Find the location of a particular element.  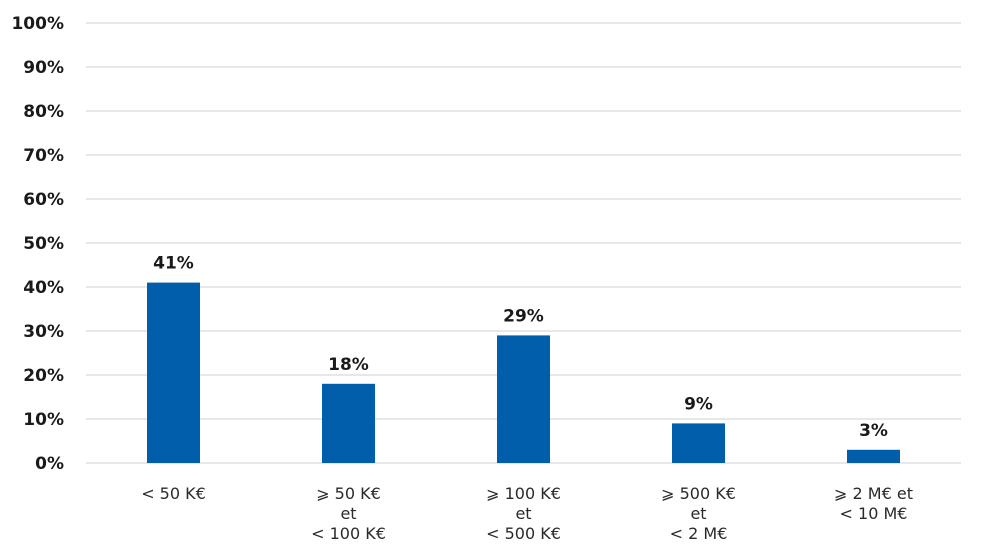

y-tick-label: 80% is located at coordinates (43, 112).